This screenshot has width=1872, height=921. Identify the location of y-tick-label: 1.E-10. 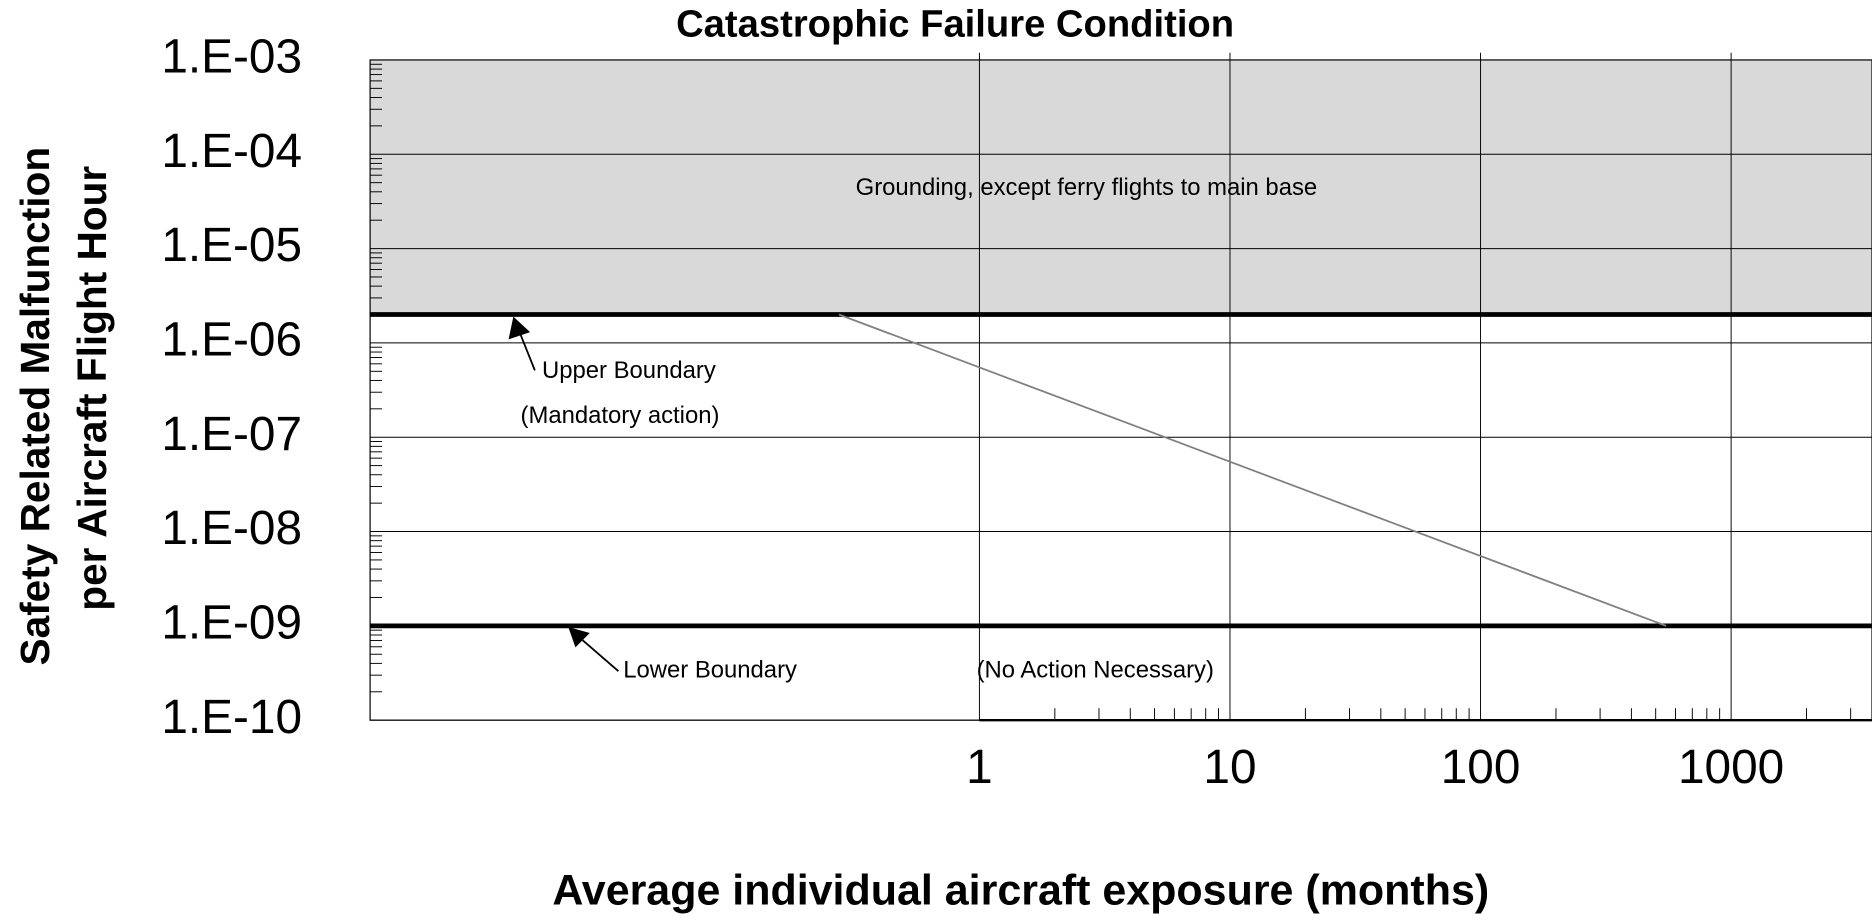
(231, 717).